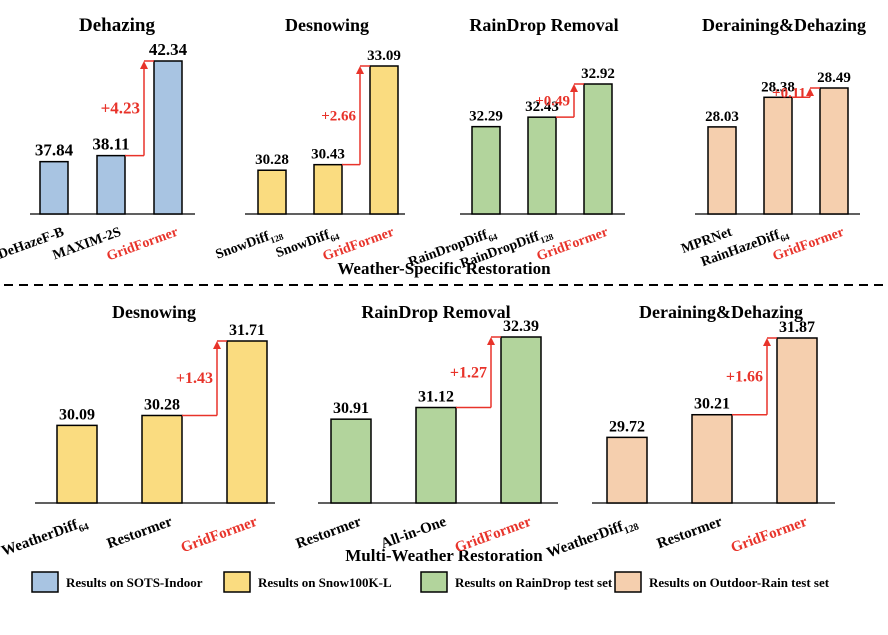 The image size is (888, 635). I want to click on gain-label: +1.66, so click(744, 376).